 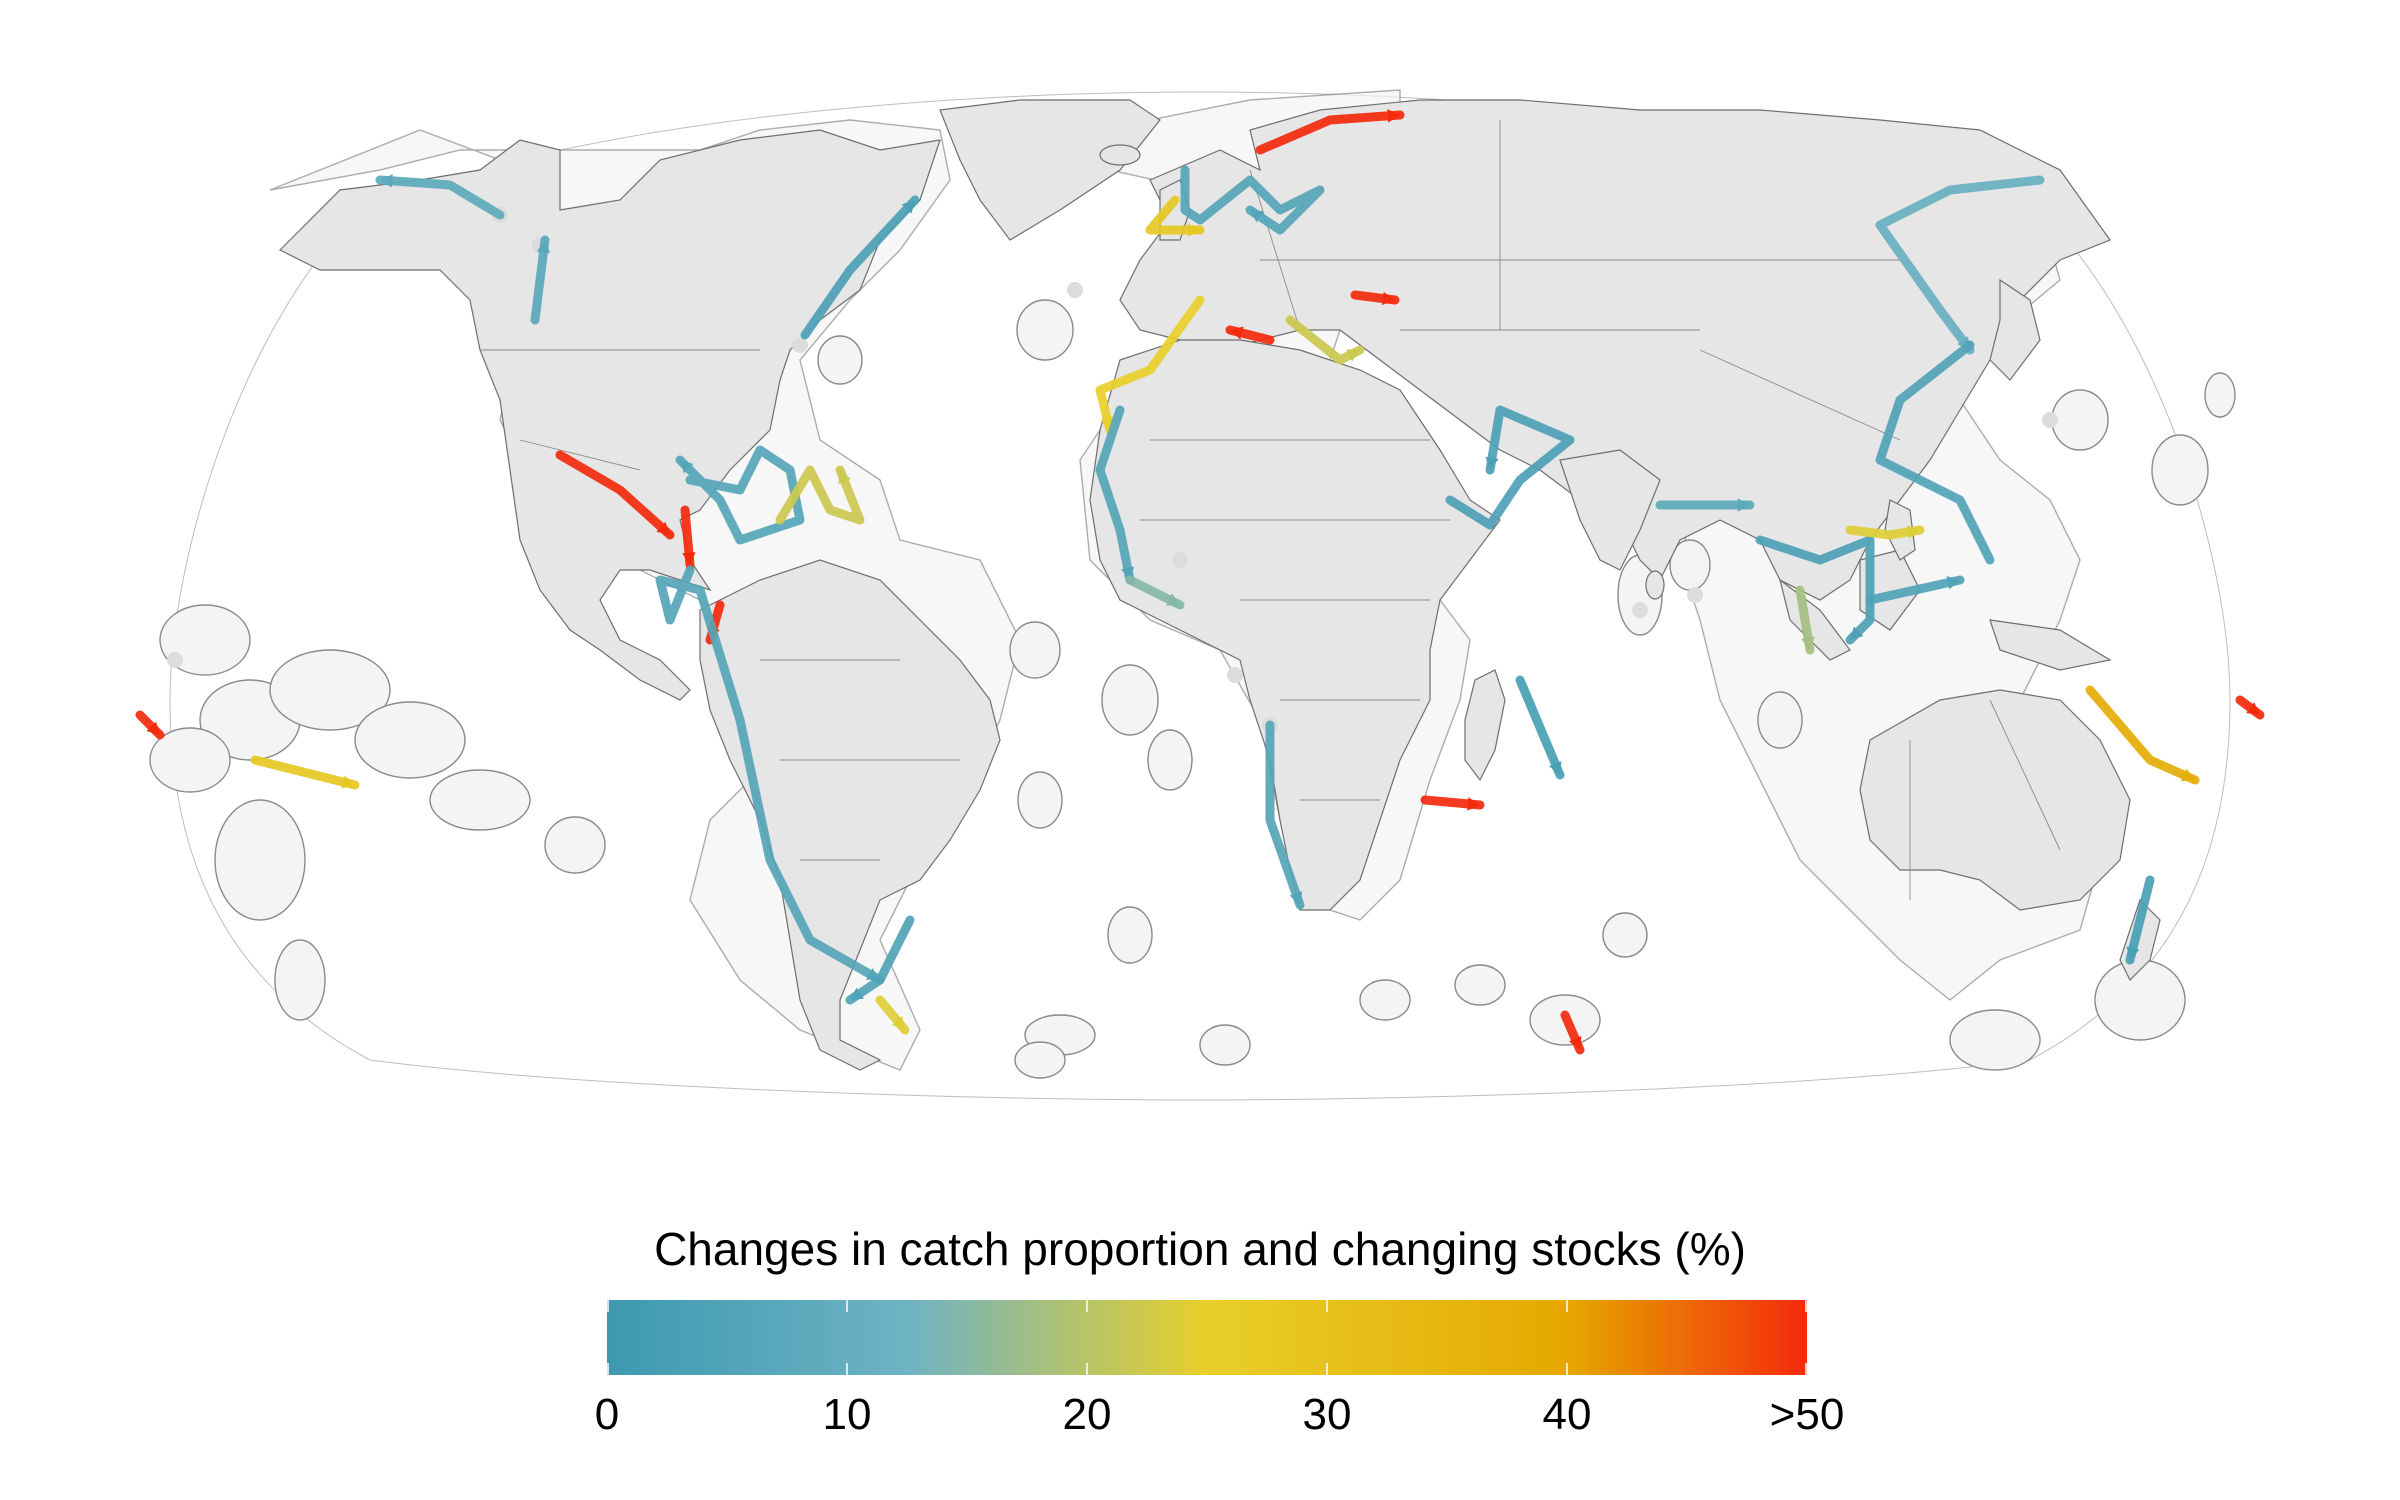 I want to click on color-bar-gradient, so click(x=1207, y=1337).